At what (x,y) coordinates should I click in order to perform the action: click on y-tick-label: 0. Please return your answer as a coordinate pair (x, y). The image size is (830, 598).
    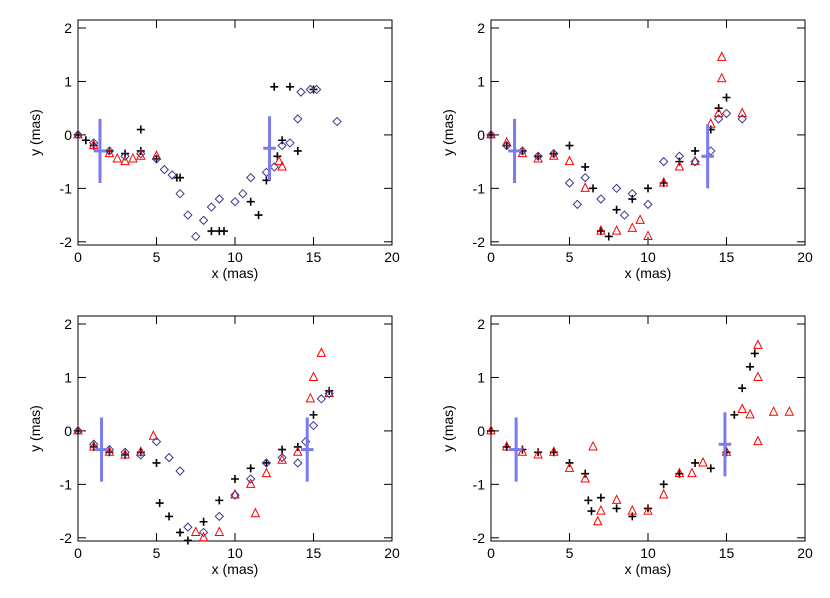
    Looking at the image, I should click on (68, 431).